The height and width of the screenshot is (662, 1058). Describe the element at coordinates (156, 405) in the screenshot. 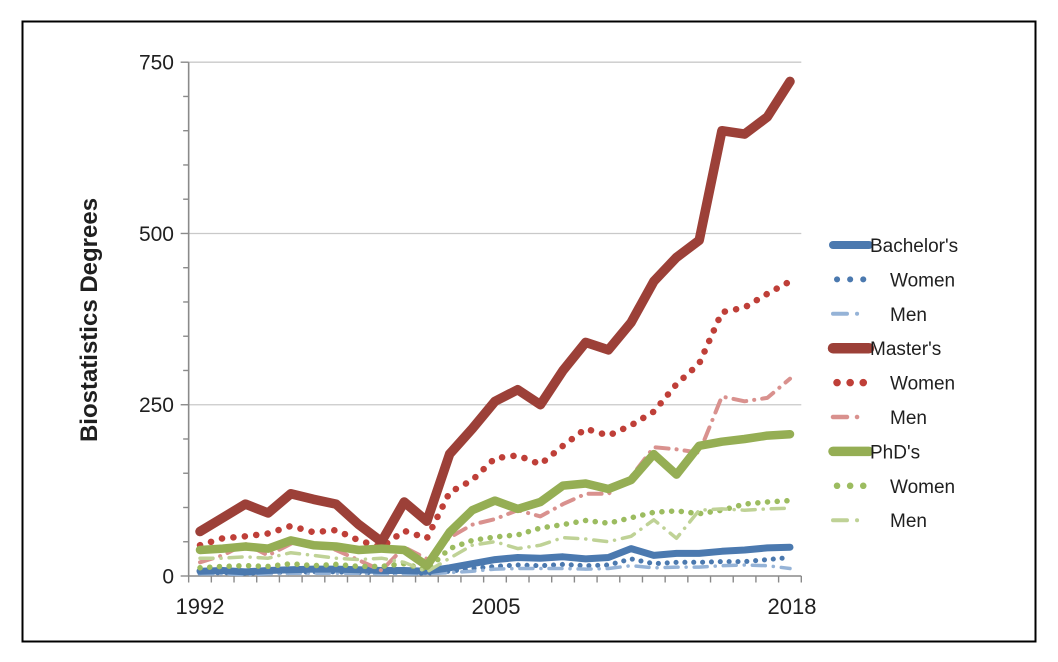

I see `y-tick-label-250: 250` at that location.